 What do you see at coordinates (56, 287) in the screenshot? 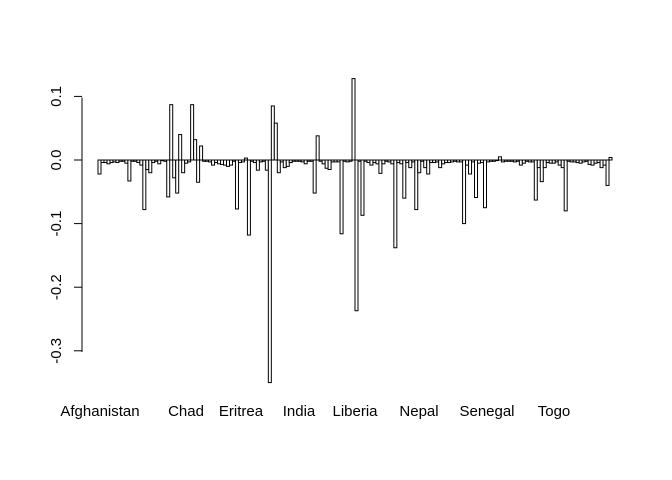
I see `y-tick-label: -0.2` at bounding box center [56, 287].